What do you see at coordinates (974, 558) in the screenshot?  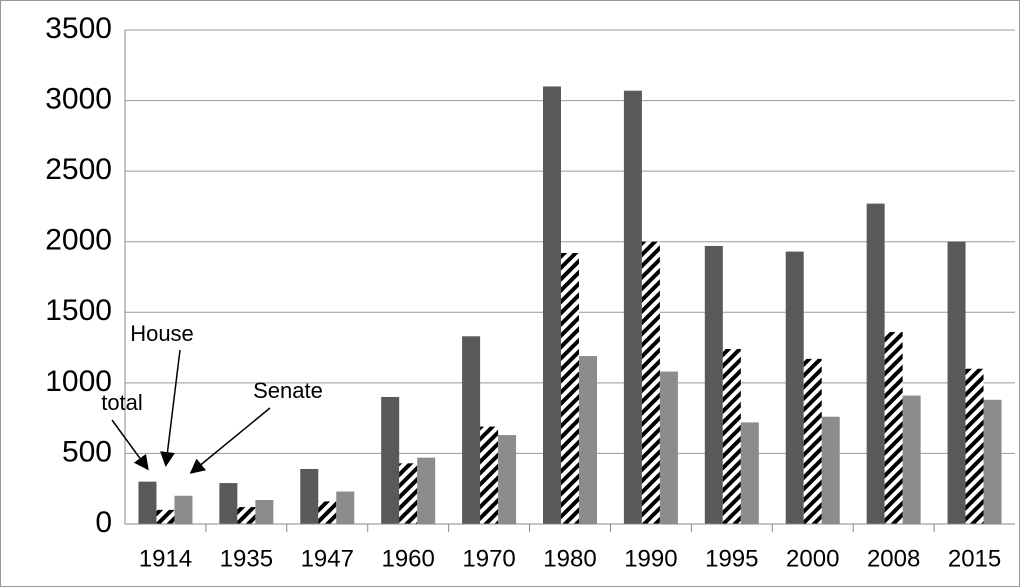 I see `x-tick-label: 2015` at bounding box center [974, 558].